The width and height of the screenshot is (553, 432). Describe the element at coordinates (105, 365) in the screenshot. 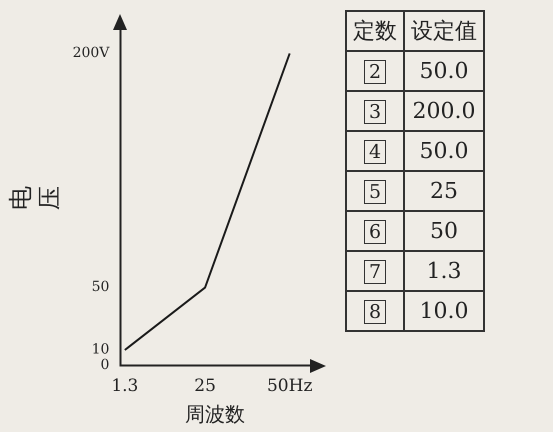

I see `y-tick-label: 0` at that location.